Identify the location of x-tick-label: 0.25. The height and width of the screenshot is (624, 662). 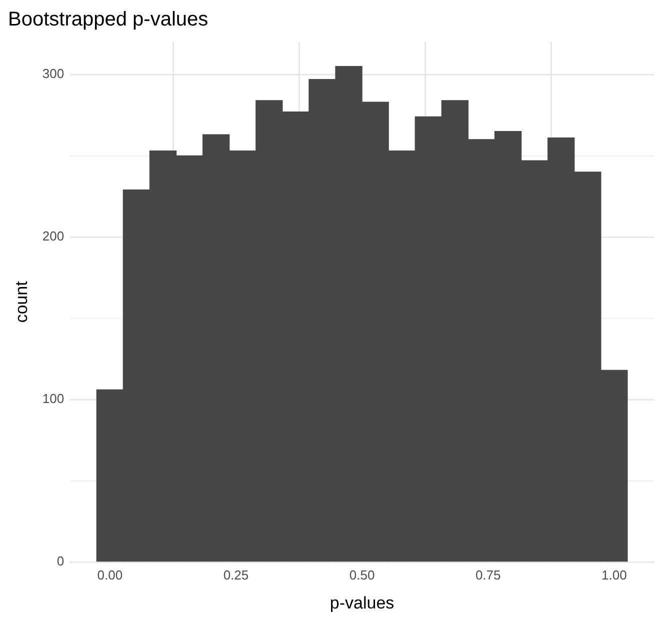
(236, 574).